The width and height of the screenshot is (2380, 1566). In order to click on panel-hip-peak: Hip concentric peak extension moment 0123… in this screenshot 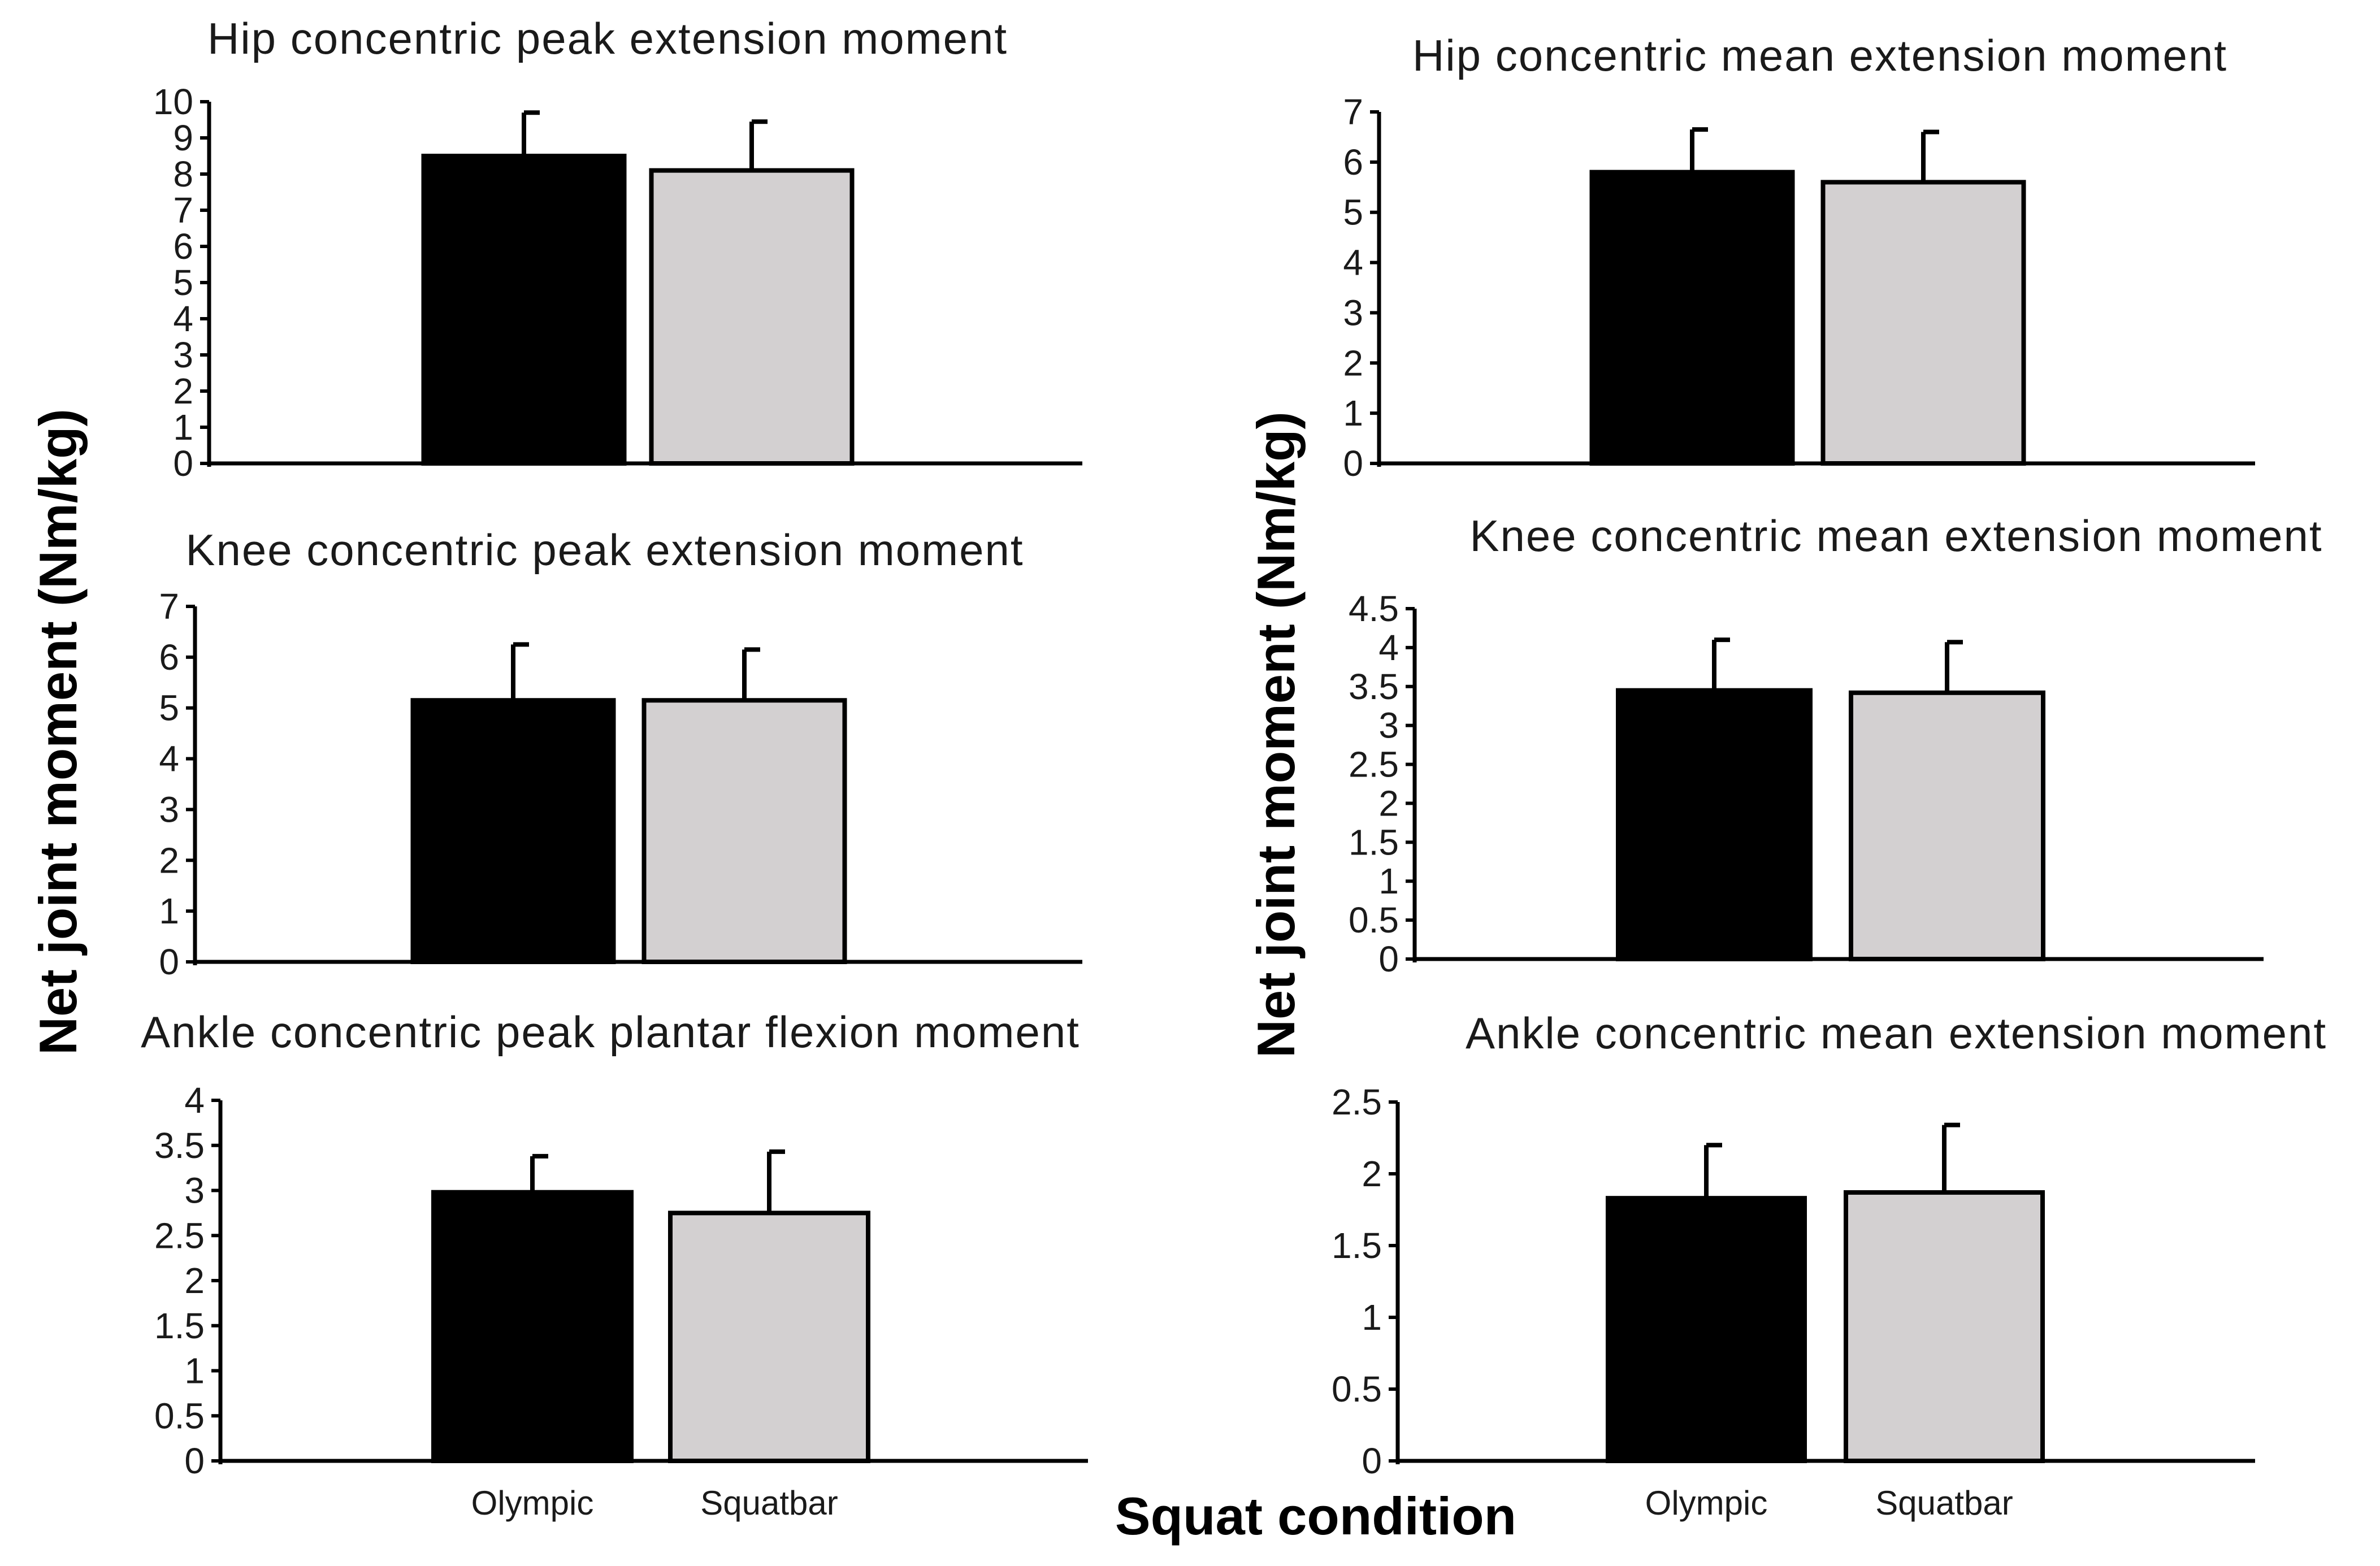, I will do `click(617, 249)`.